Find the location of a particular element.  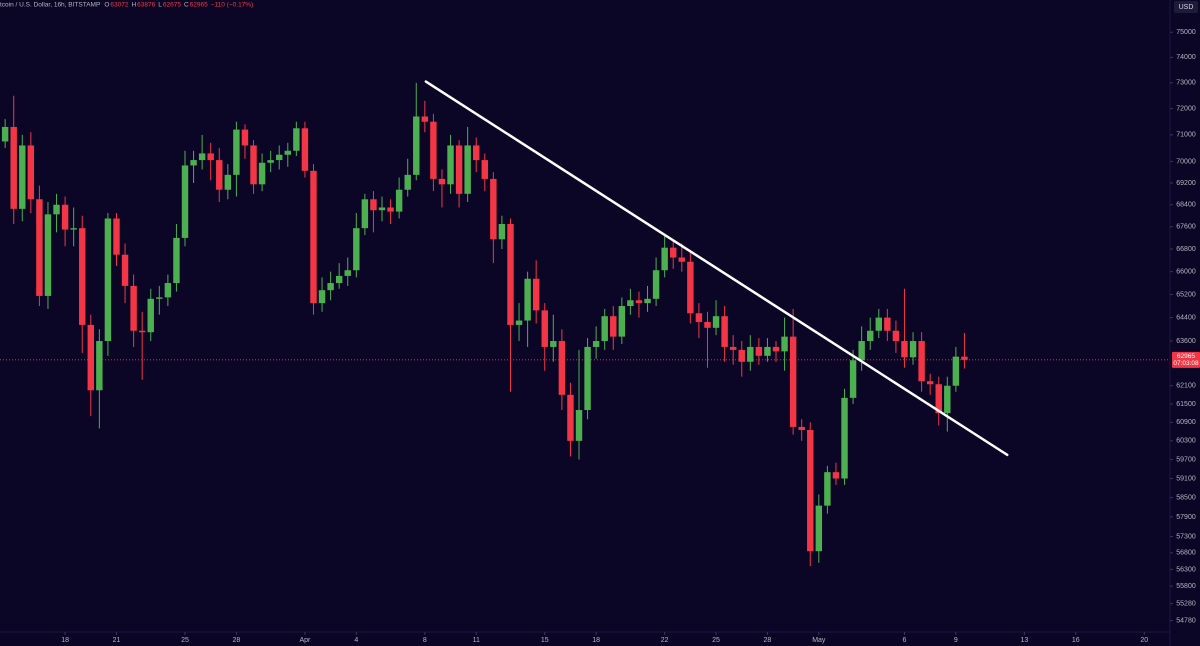

y-tick-label: 54780 is located at coordinates (1186, 621).